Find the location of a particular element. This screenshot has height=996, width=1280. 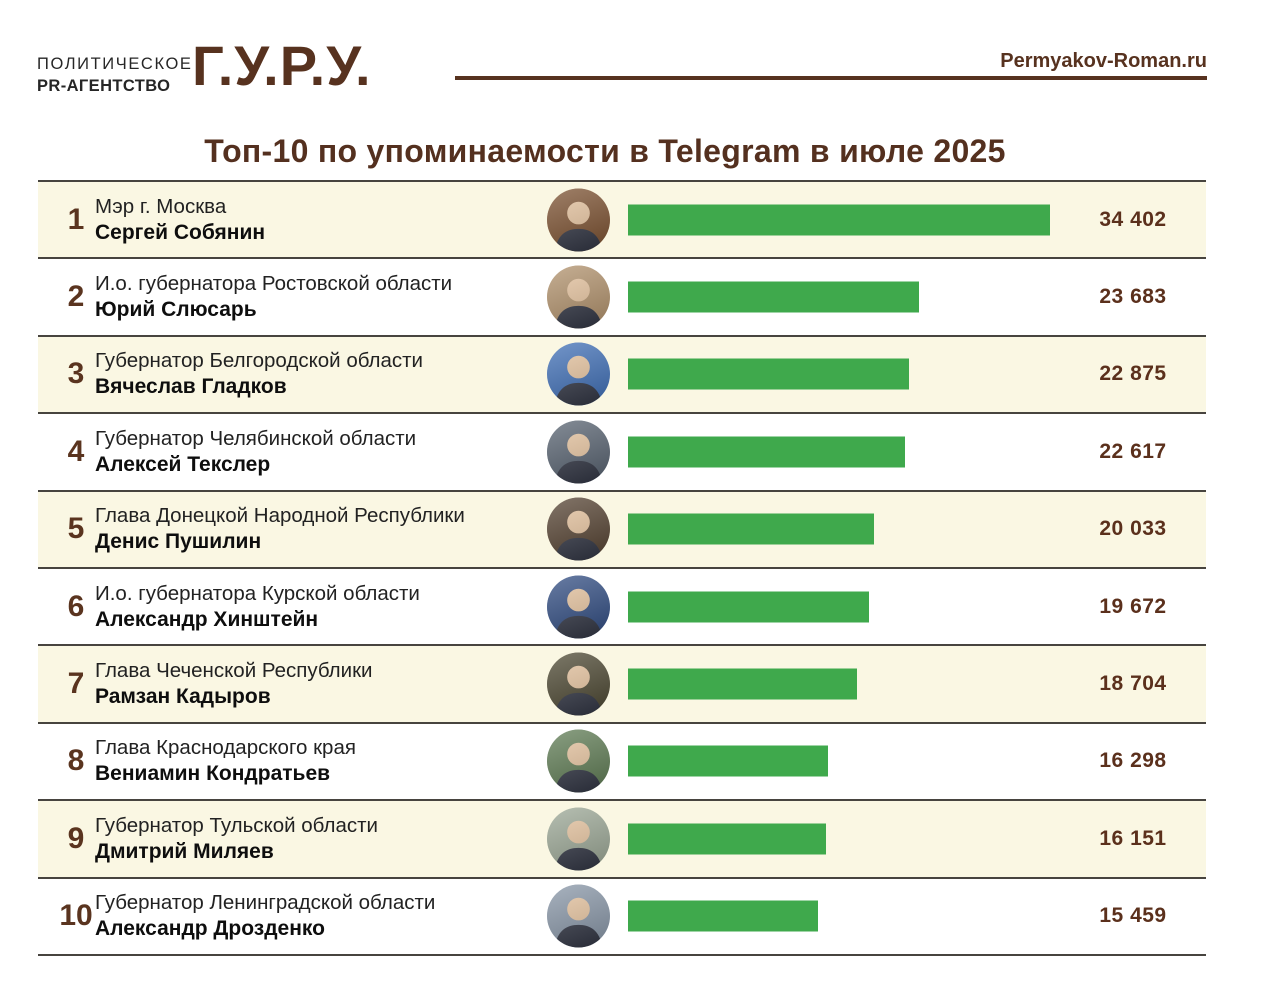

position-title: Губернатор Белгородской области is located at coordinates (259, 361).